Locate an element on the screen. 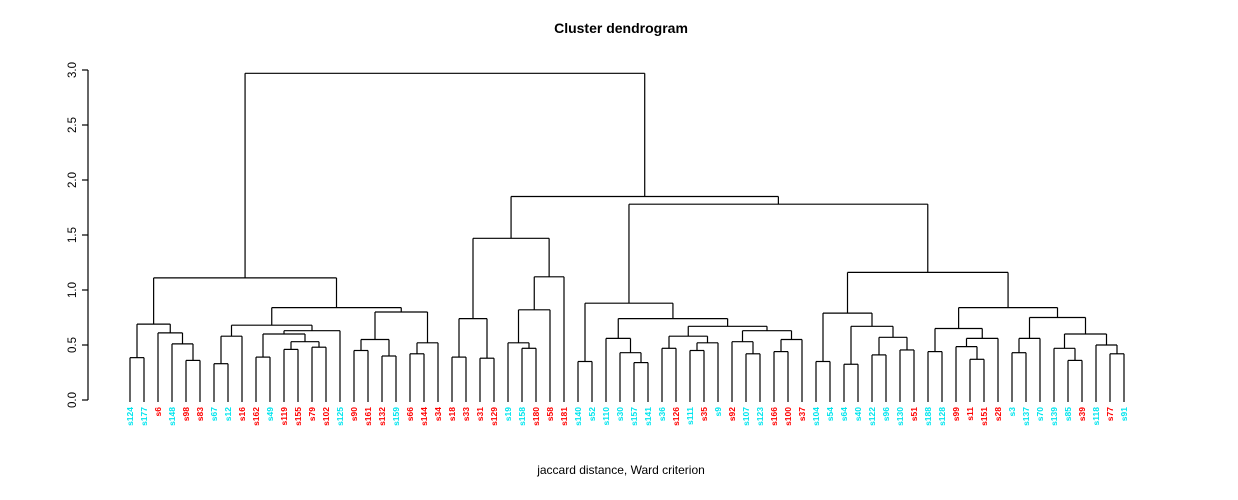 The image size is (1238, 500). y-axis-tick-label: 2.5 is located at coordinates (73, 125).